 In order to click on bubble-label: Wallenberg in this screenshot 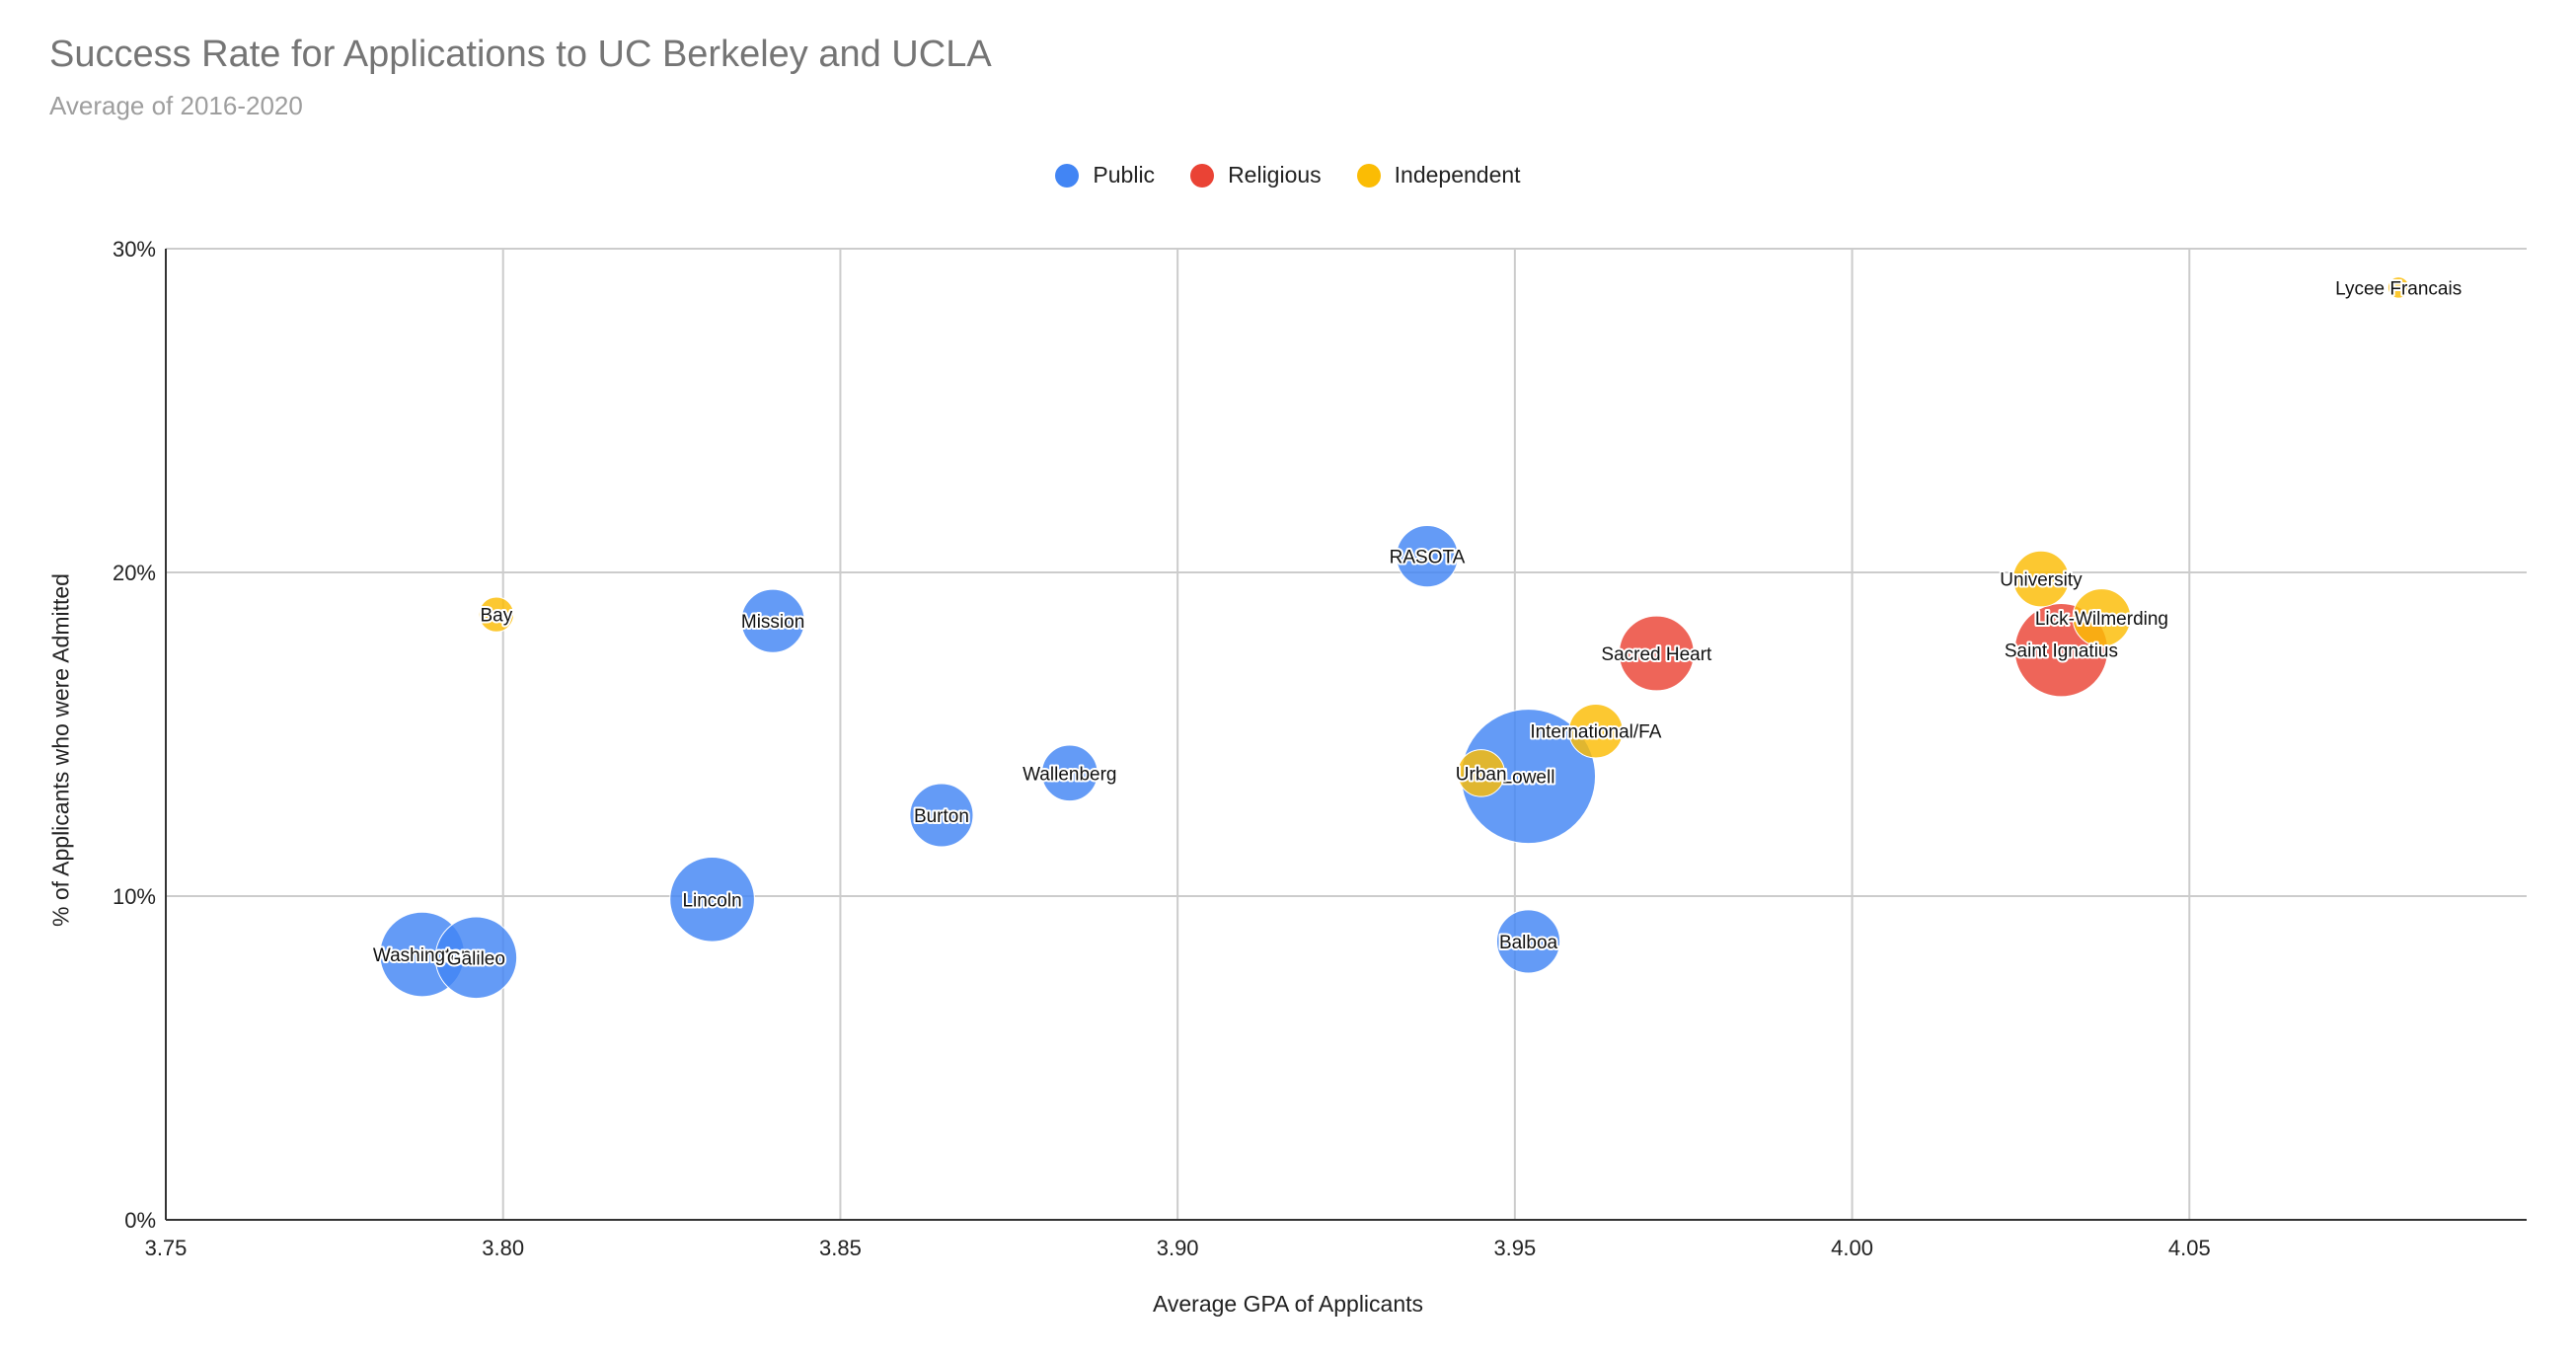, I will do `click(1069, 774)`.